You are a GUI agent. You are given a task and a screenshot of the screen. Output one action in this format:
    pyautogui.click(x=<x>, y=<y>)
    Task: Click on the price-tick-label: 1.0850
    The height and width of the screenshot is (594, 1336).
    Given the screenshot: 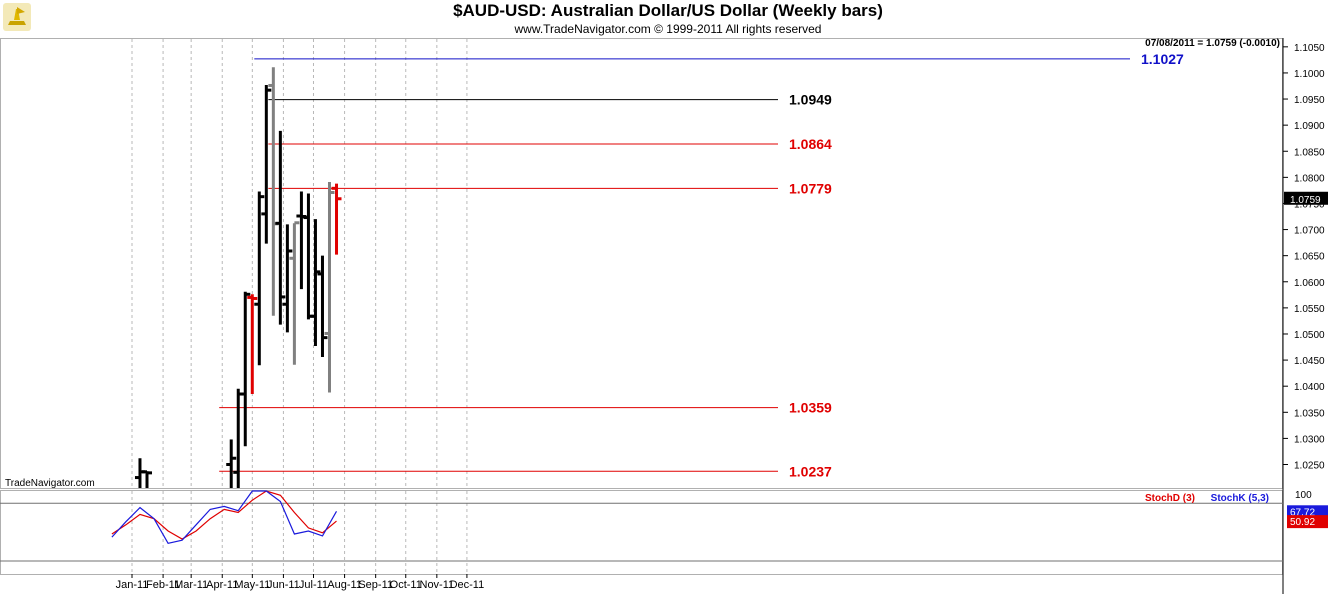 What is the action you would take?
    pyautogui.click(x=1309, y=152)
    